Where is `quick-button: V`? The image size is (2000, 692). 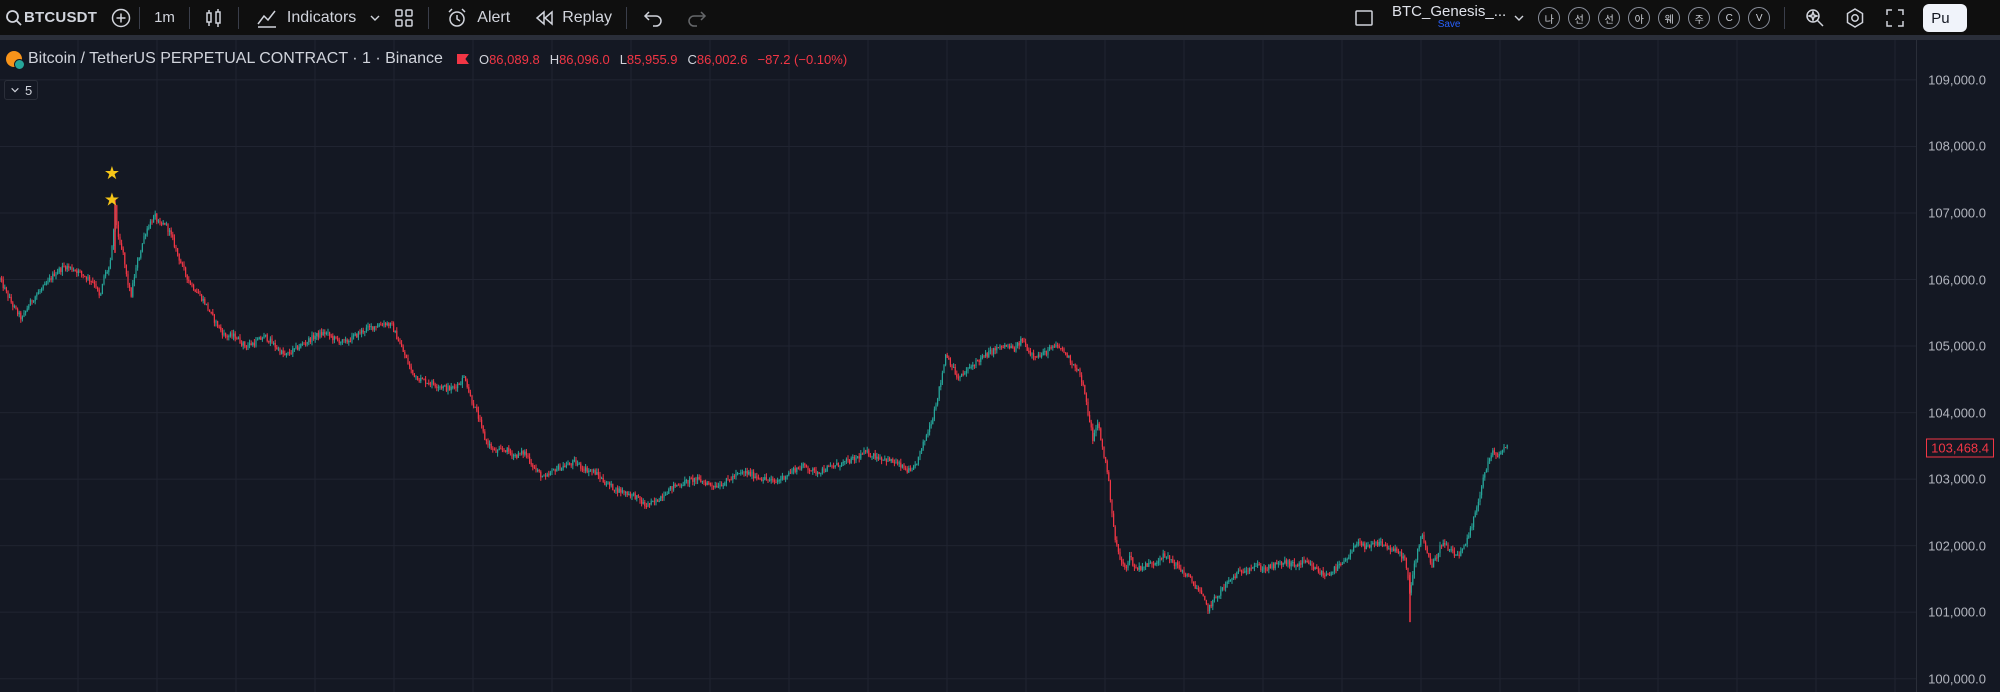 quick-button: V is located at coordinates (1759, 18).